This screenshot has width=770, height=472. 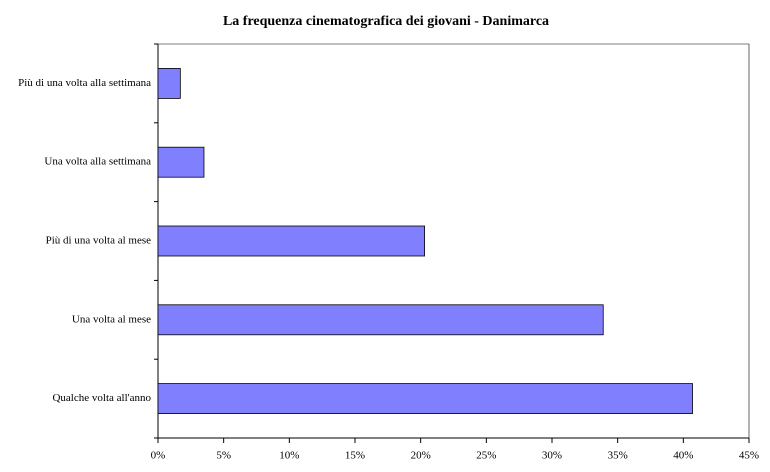 What do you see at coordinates (97, 162) in the screenshot?
I see `y-tick-label: Una volta alla settimana` at bounding box center [97, 162].